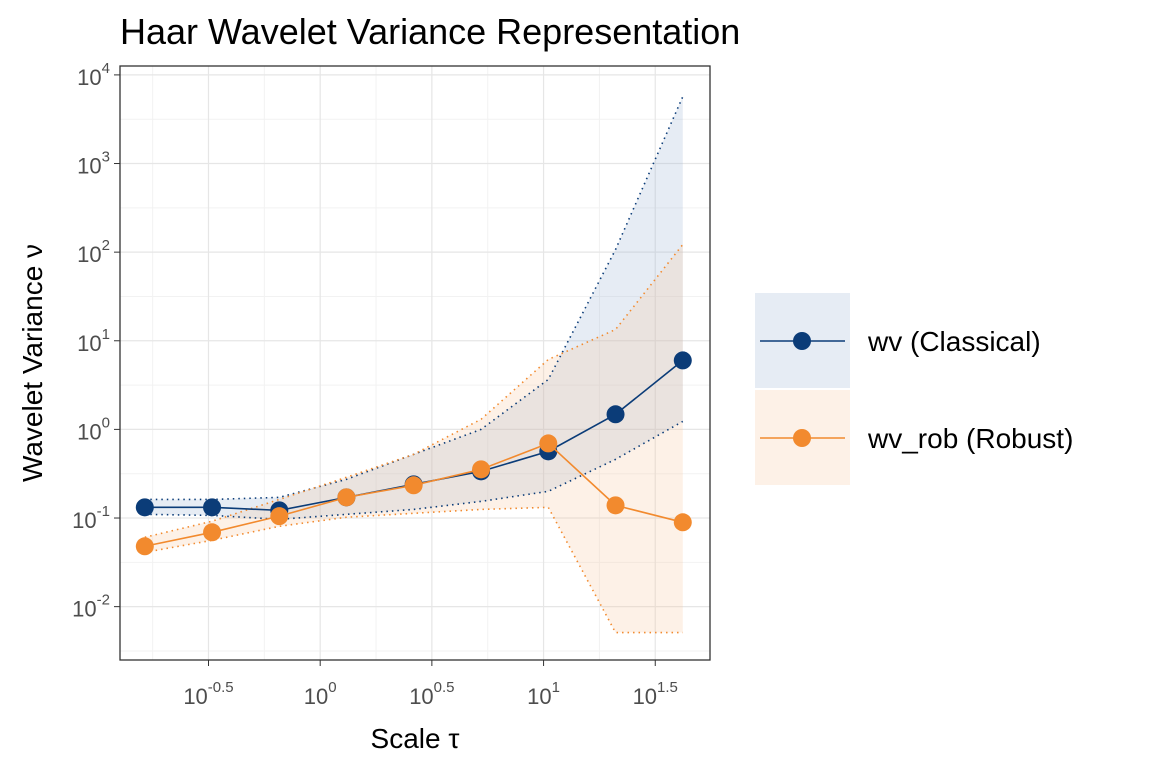 The image size is (1152, 768). I want to click on tick-exponent: -0.5, so click(221, 687).